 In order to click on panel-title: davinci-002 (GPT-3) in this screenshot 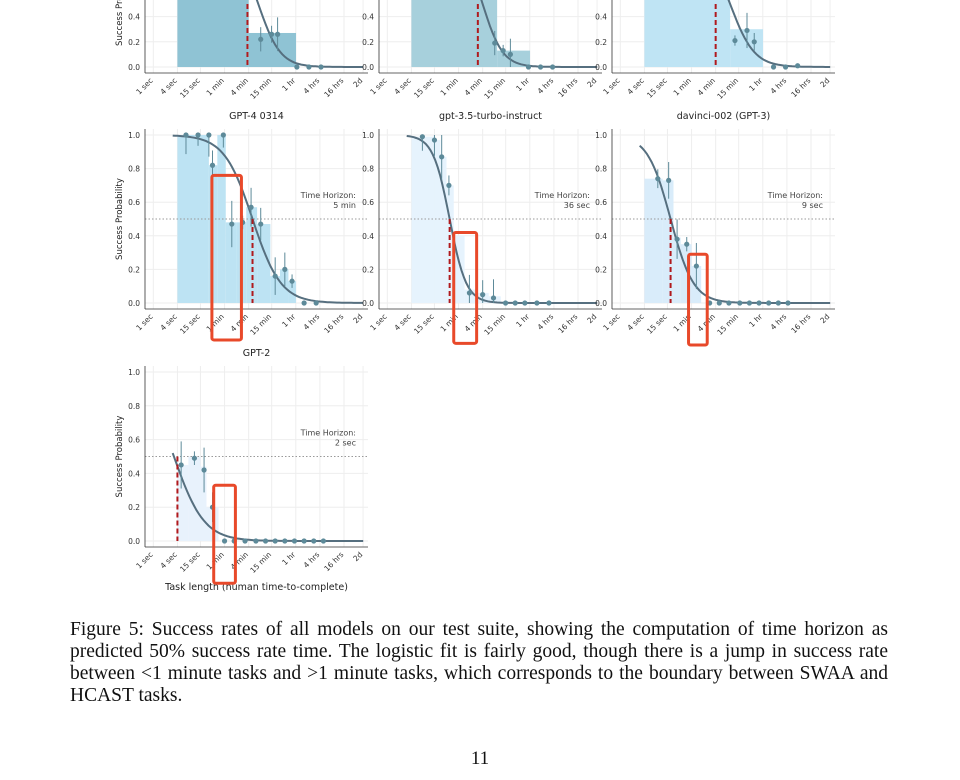, I will do `click(723, 116)`.